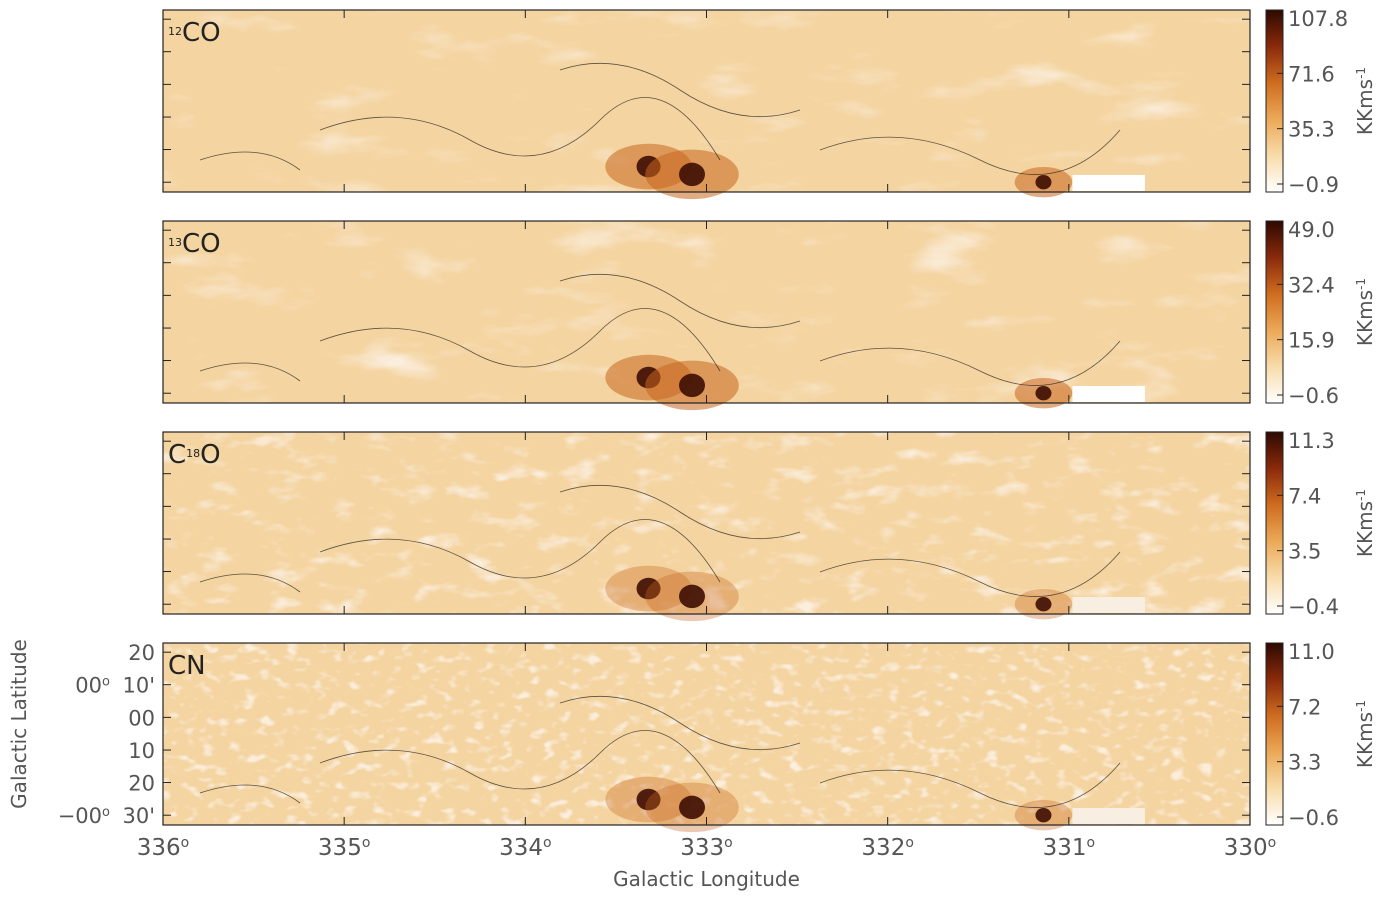 The width and height of the screenshot is (1395, 897). Describe the element at coordinates (1250, 848) in the screenshot. I see `x-tick-label: 330o` at that location.